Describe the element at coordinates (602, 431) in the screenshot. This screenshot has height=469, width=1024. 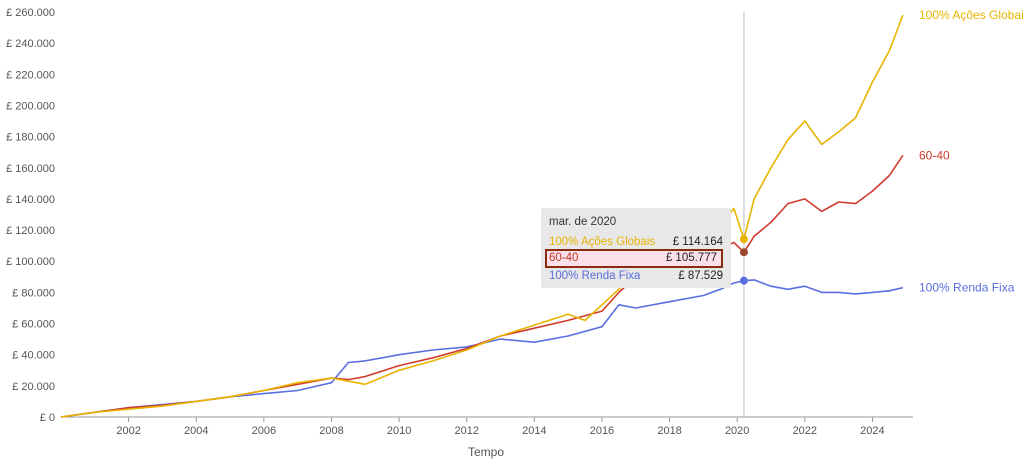
I see `x-tick-label: 2016` at that location.